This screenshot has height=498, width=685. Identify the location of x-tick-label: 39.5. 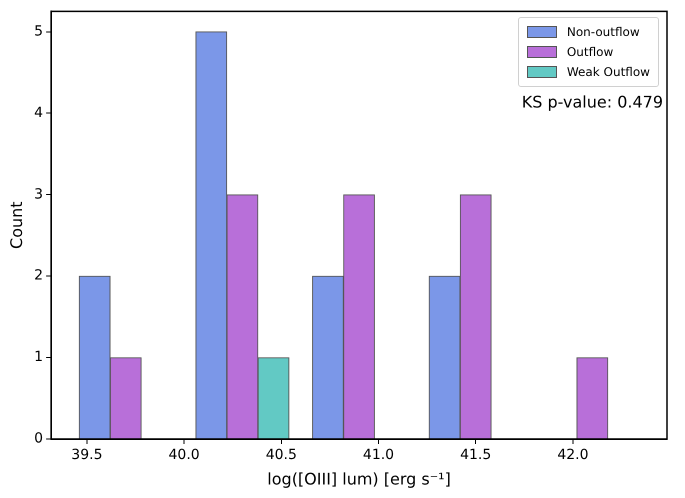
(86, 455).